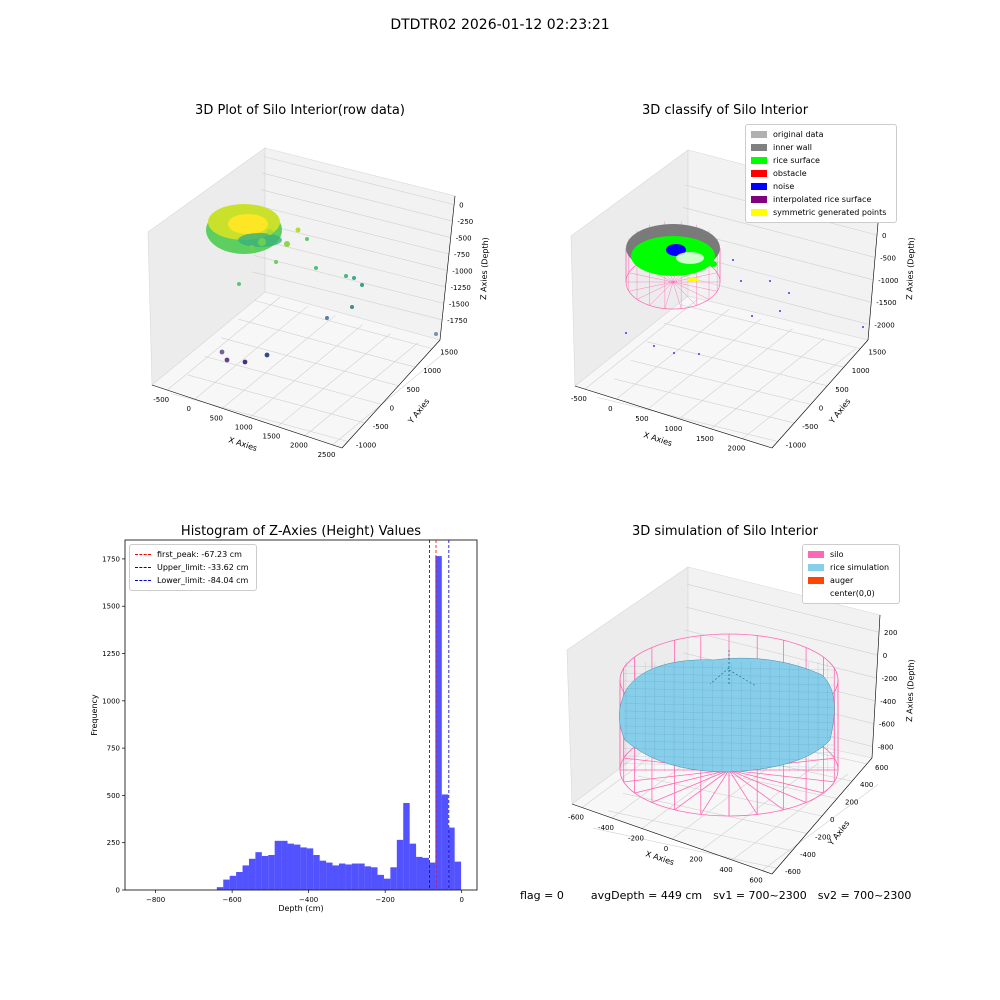  Describe the element at coordinates (798, 134) in the screenshot. I see `legend-label: original data` at that location.